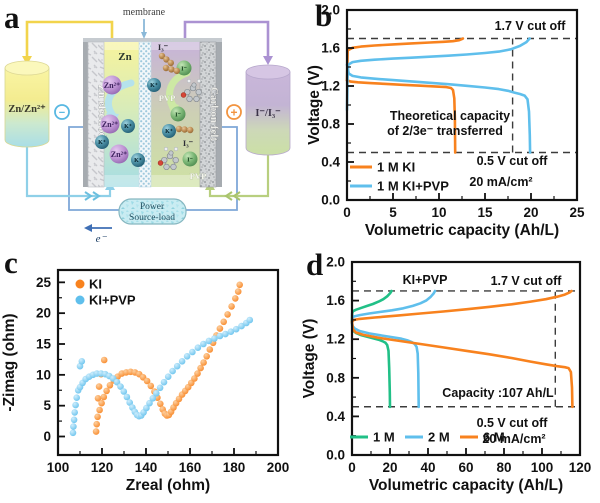 The height and width of the screenshot is (503, 600). I want to click on k-ion, so click(102, 142).